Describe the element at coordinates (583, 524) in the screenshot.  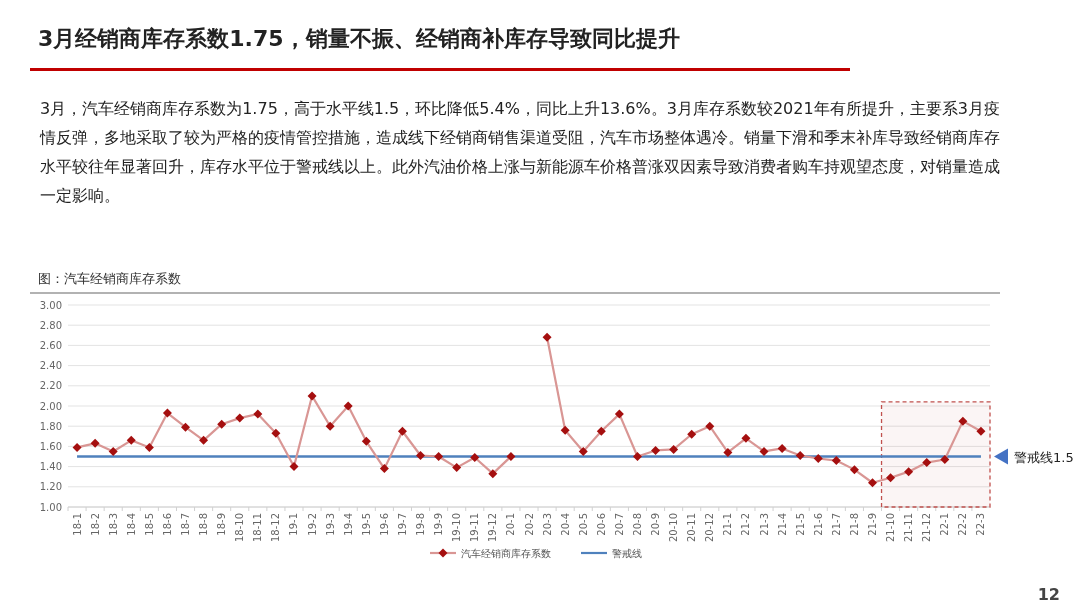
I see `x-tick-label: 20-5` at that location.